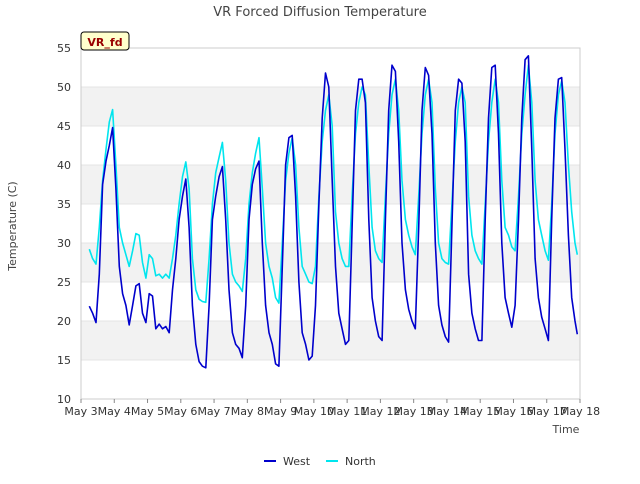 Image resolution: width=640 pixels, height=484 pixels. Describe the element at coordinates (513, 411) in the screenshot. I see `x-tick-label: May 16` at that location.